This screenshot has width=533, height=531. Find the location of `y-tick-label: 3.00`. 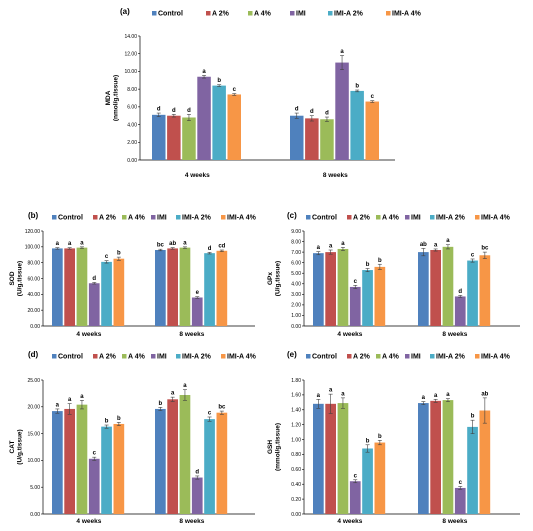

y-tick-label: 3.00 is located at coordinates (296, 295).